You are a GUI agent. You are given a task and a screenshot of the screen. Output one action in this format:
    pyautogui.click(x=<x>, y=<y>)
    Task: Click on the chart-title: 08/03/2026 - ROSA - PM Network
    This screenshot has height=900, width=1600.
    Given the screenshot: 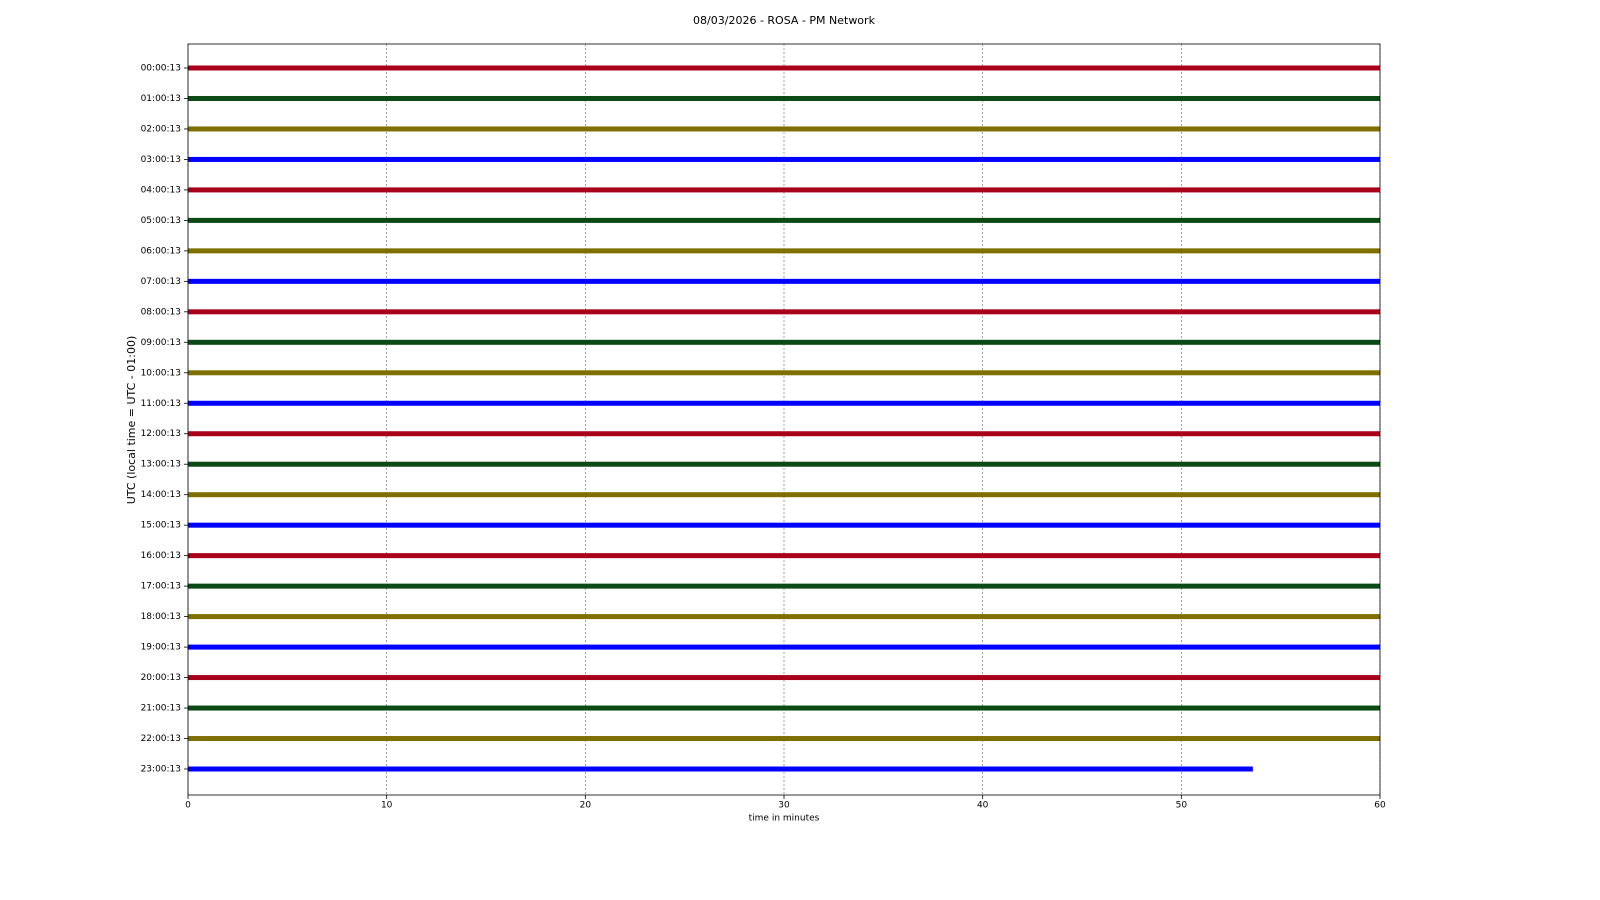 What is the action you would take?
    pyautogui.click(x=784, y=20)
    